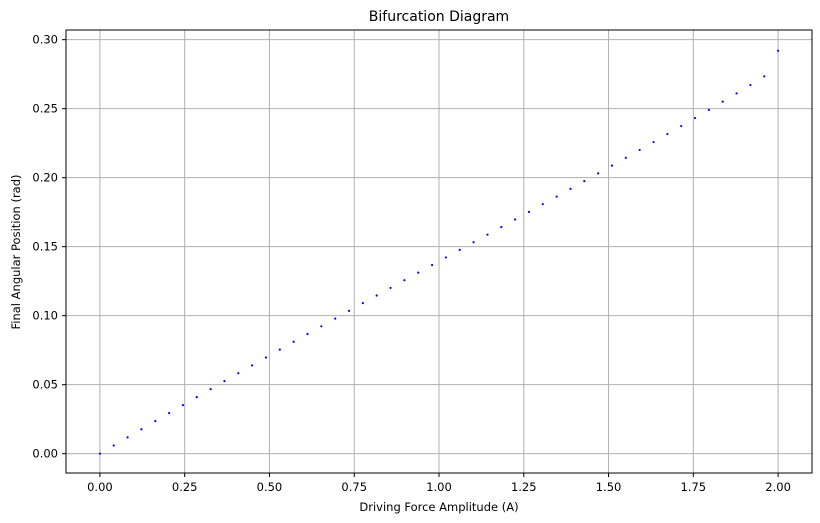 This screenshot has width=820, height=523. Describe the element at coordinates (439, 17) in the screenshot. I see `chart-title: Bifurcation Diagram` at that location.